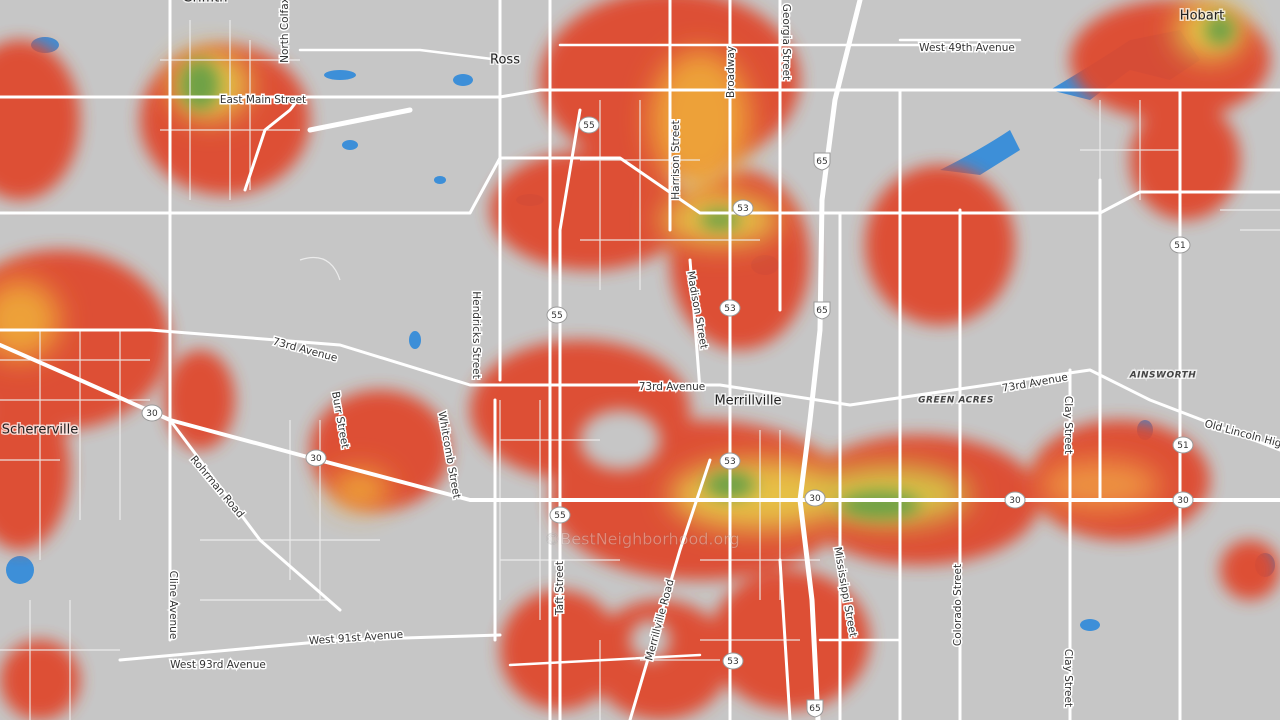 The width and height of the screenshot is (1280, 720). Describe the element at coordinates (1163, 376) in the screenshot. I see `place-label: AINSWORTH` at that location.